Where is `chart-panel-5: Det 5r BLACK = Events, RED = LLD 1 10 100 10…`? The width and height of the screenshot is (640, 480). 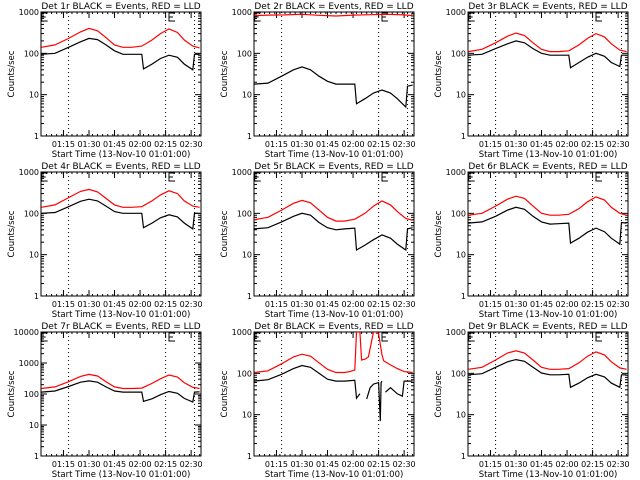 chart-panel-5: Det 5r BLACK = Events, RED = LLD 1 10 100 10… is located at coordinates (318, 241).